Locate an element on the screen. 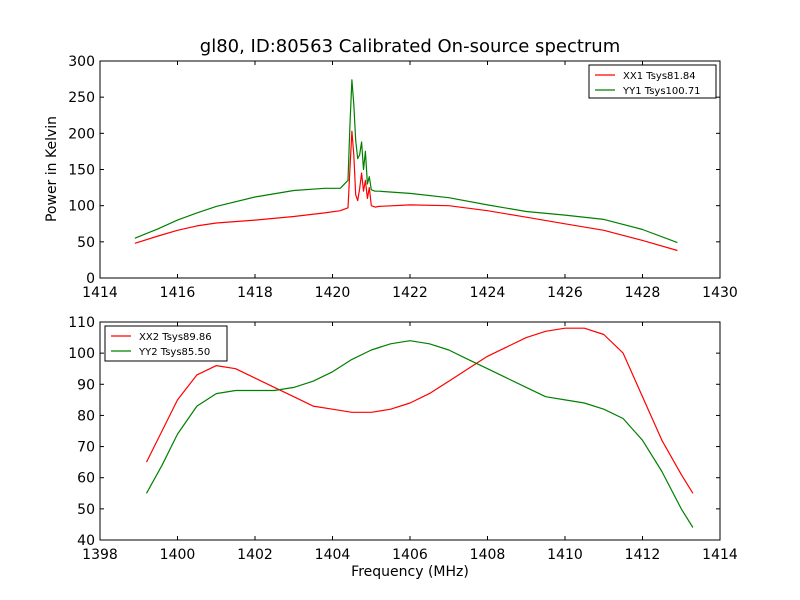 The image size is (800, 600). y-tick-label: 70 is located at coordinates (86, 448).